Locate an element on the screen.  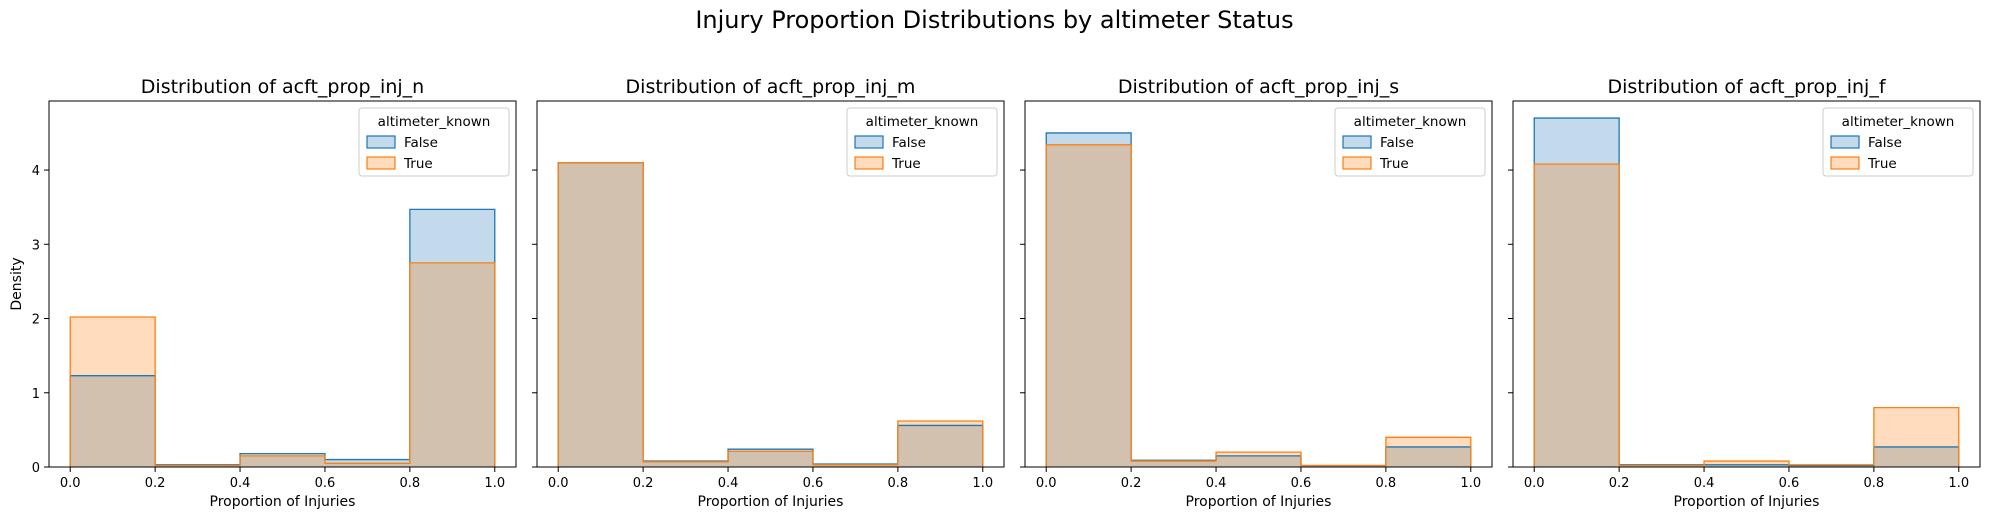
subplot-title: Distribution of acft_prop_inj_m is located at coordinates (771, 87).